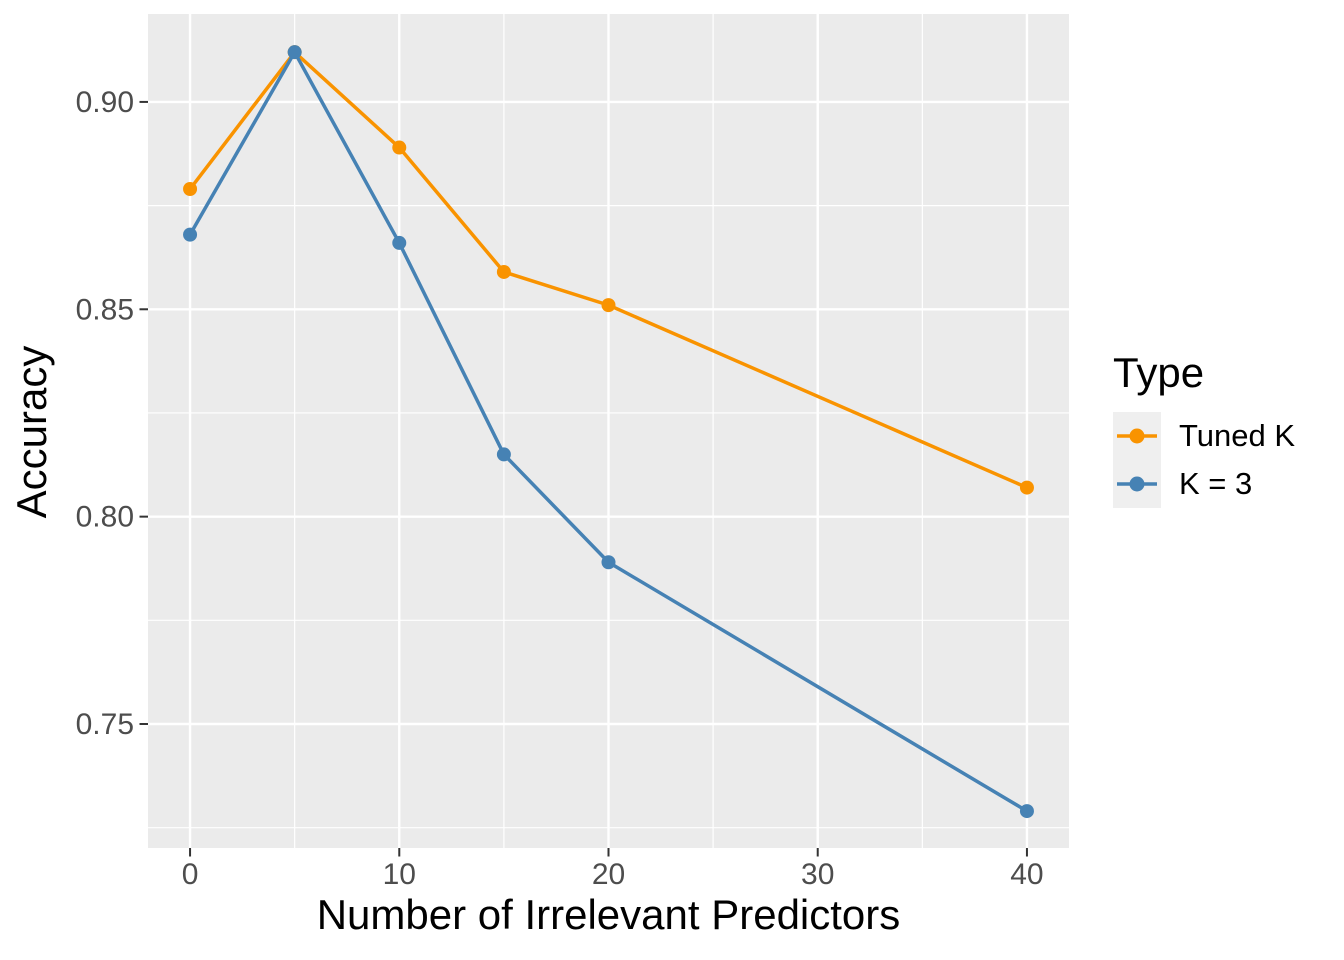 Image resolution: width=1344 pixels, height=960 pixels. I want to click on y-tick-label: 0.80, so click(105, 517).